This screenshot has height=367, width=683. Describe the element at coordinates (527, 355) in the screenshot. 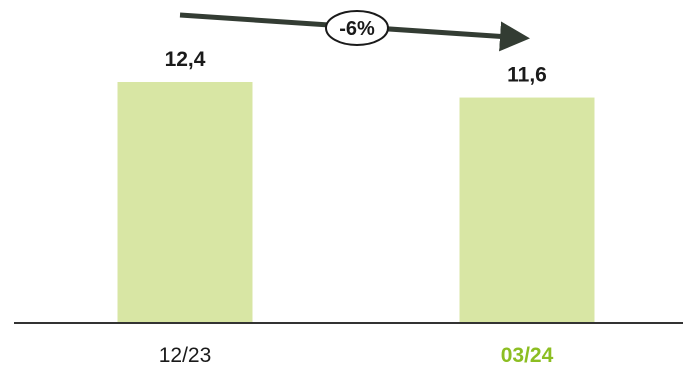

I see `x-tick-label: 03/24` at that location.